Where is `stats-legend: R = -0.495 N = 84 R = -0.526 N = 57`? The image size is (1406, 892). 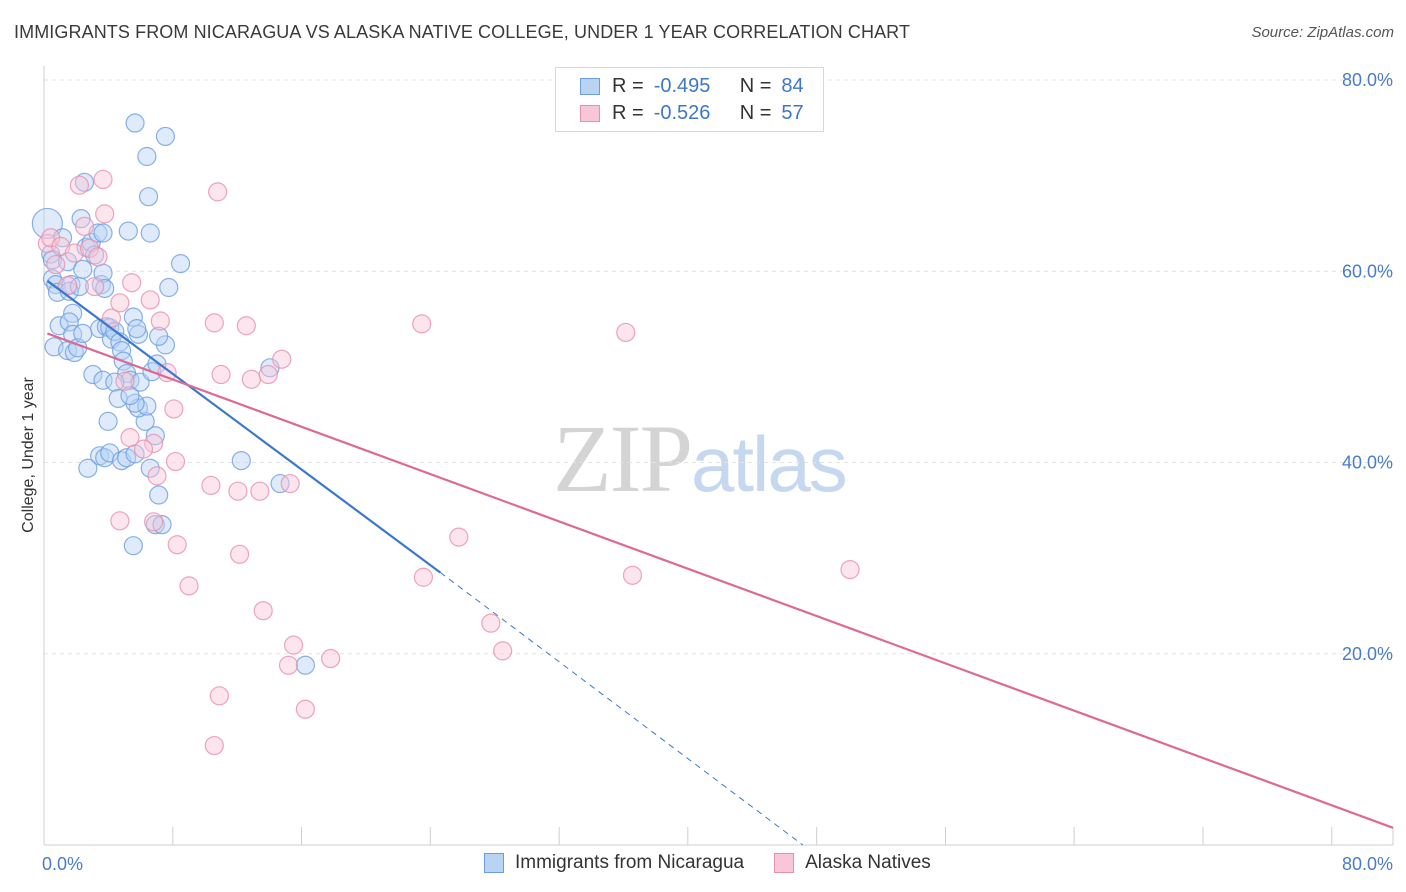
stats-legend: R = -0.495 N = 84 R = -0.526 N = 57 is located at coordinates (689, 99).